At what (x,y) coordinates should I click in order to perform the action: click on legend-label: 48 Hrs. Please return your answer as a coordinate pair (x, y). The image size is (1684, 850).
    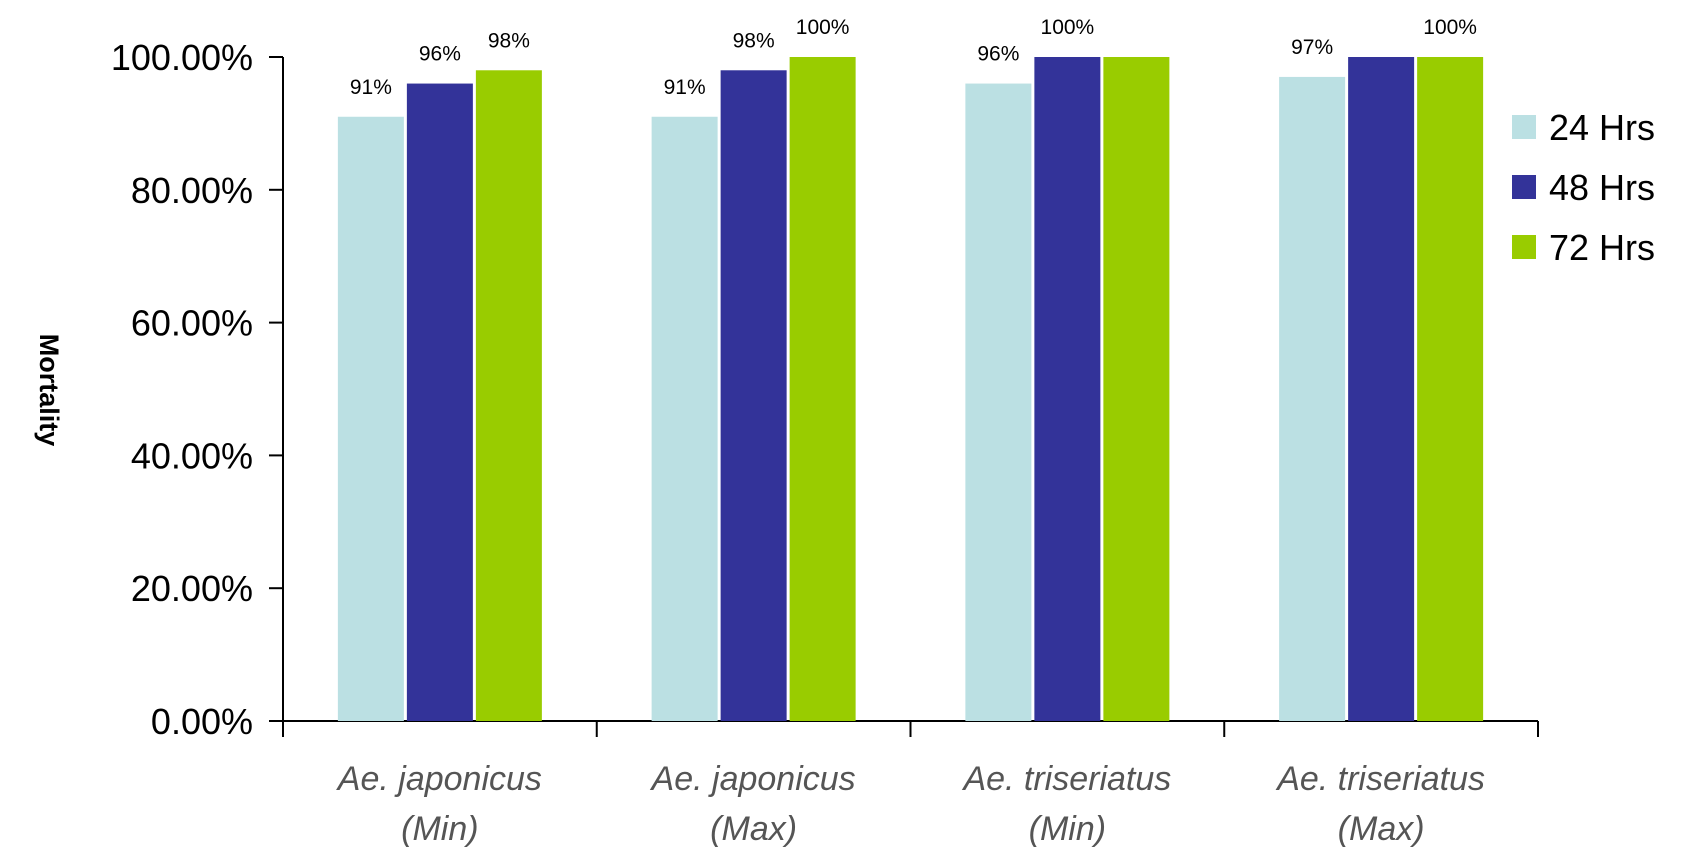
    Looking at the image, I should click on (1602, 187).